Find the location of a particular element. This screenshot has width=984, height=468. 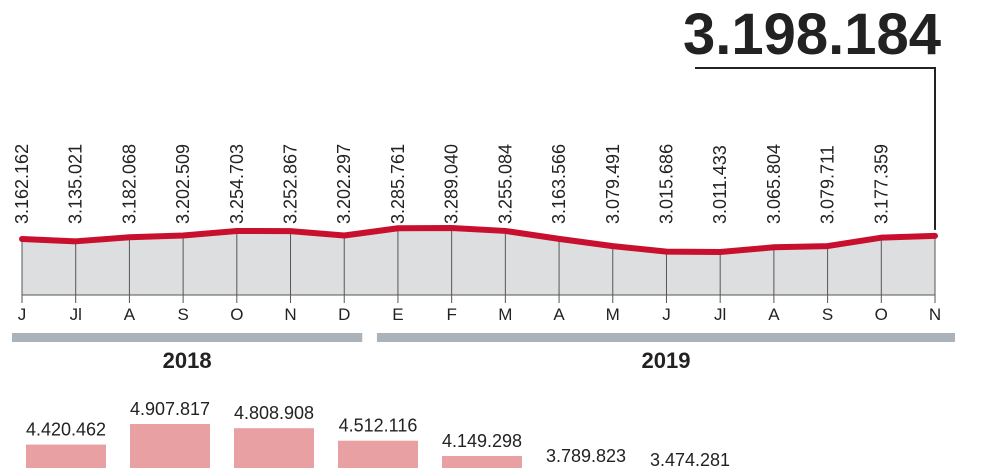

value-label: 3.065.804 is located at coordinates (774, 184).